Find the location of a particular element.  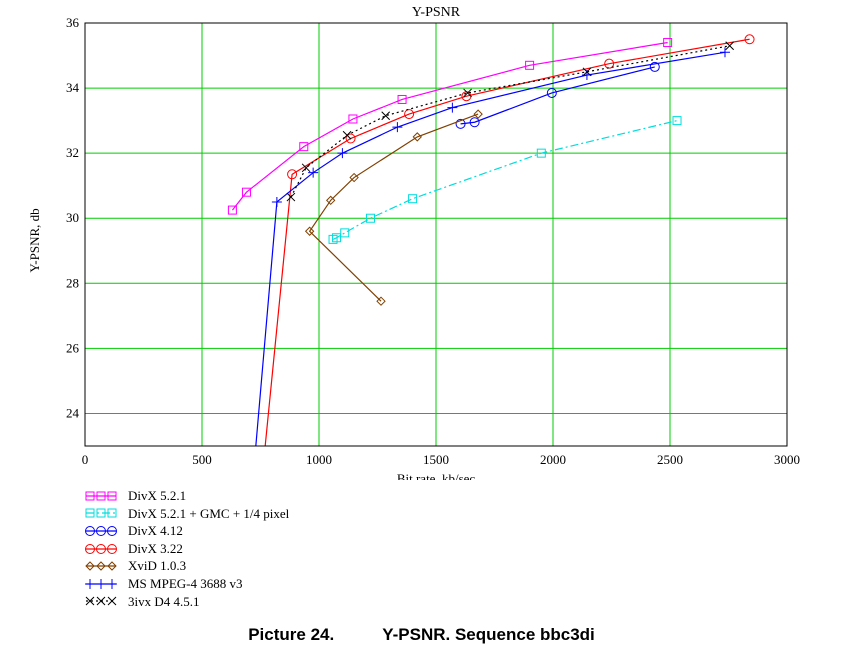

caption-number: Picture 24. is located at coordinates (291, 634).